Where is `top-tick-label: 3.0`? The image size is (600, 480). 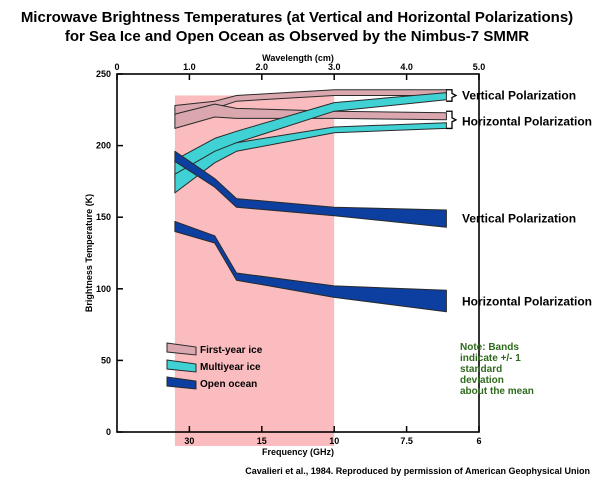
top-tick-label: 3.0 is located at coordinates (334, 67).